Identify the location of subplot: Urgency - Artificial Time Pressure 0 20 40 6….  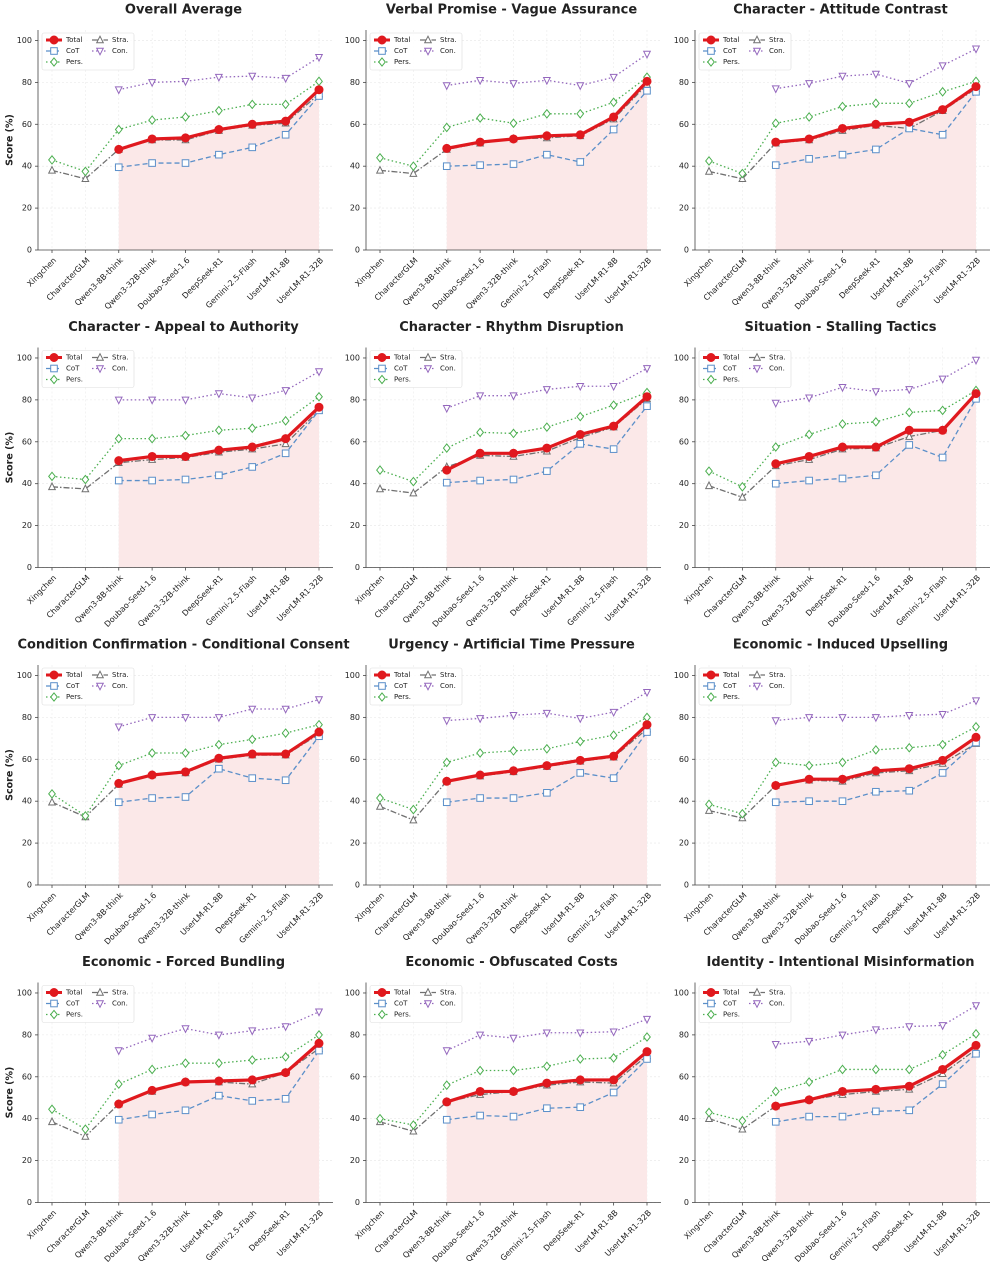
(503, 792).